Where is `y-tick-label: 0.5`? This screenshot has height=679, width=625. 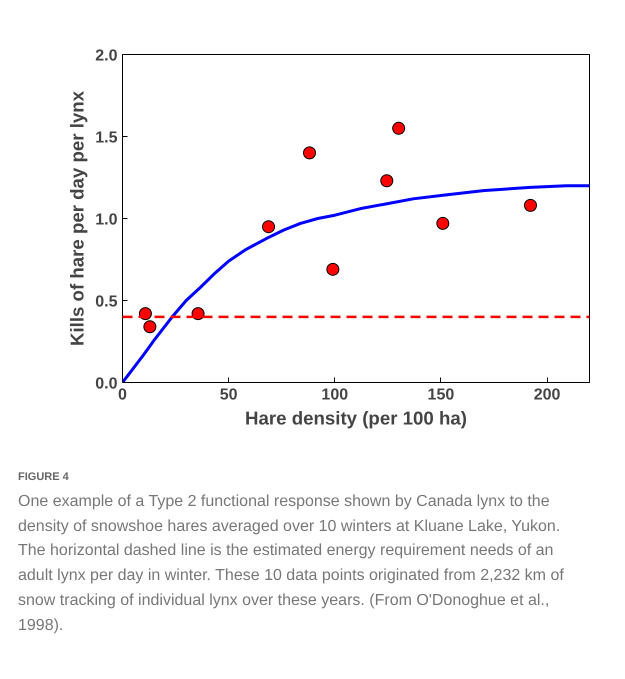 y-tick-label: 0.5 is located at coordinates (106, 302).